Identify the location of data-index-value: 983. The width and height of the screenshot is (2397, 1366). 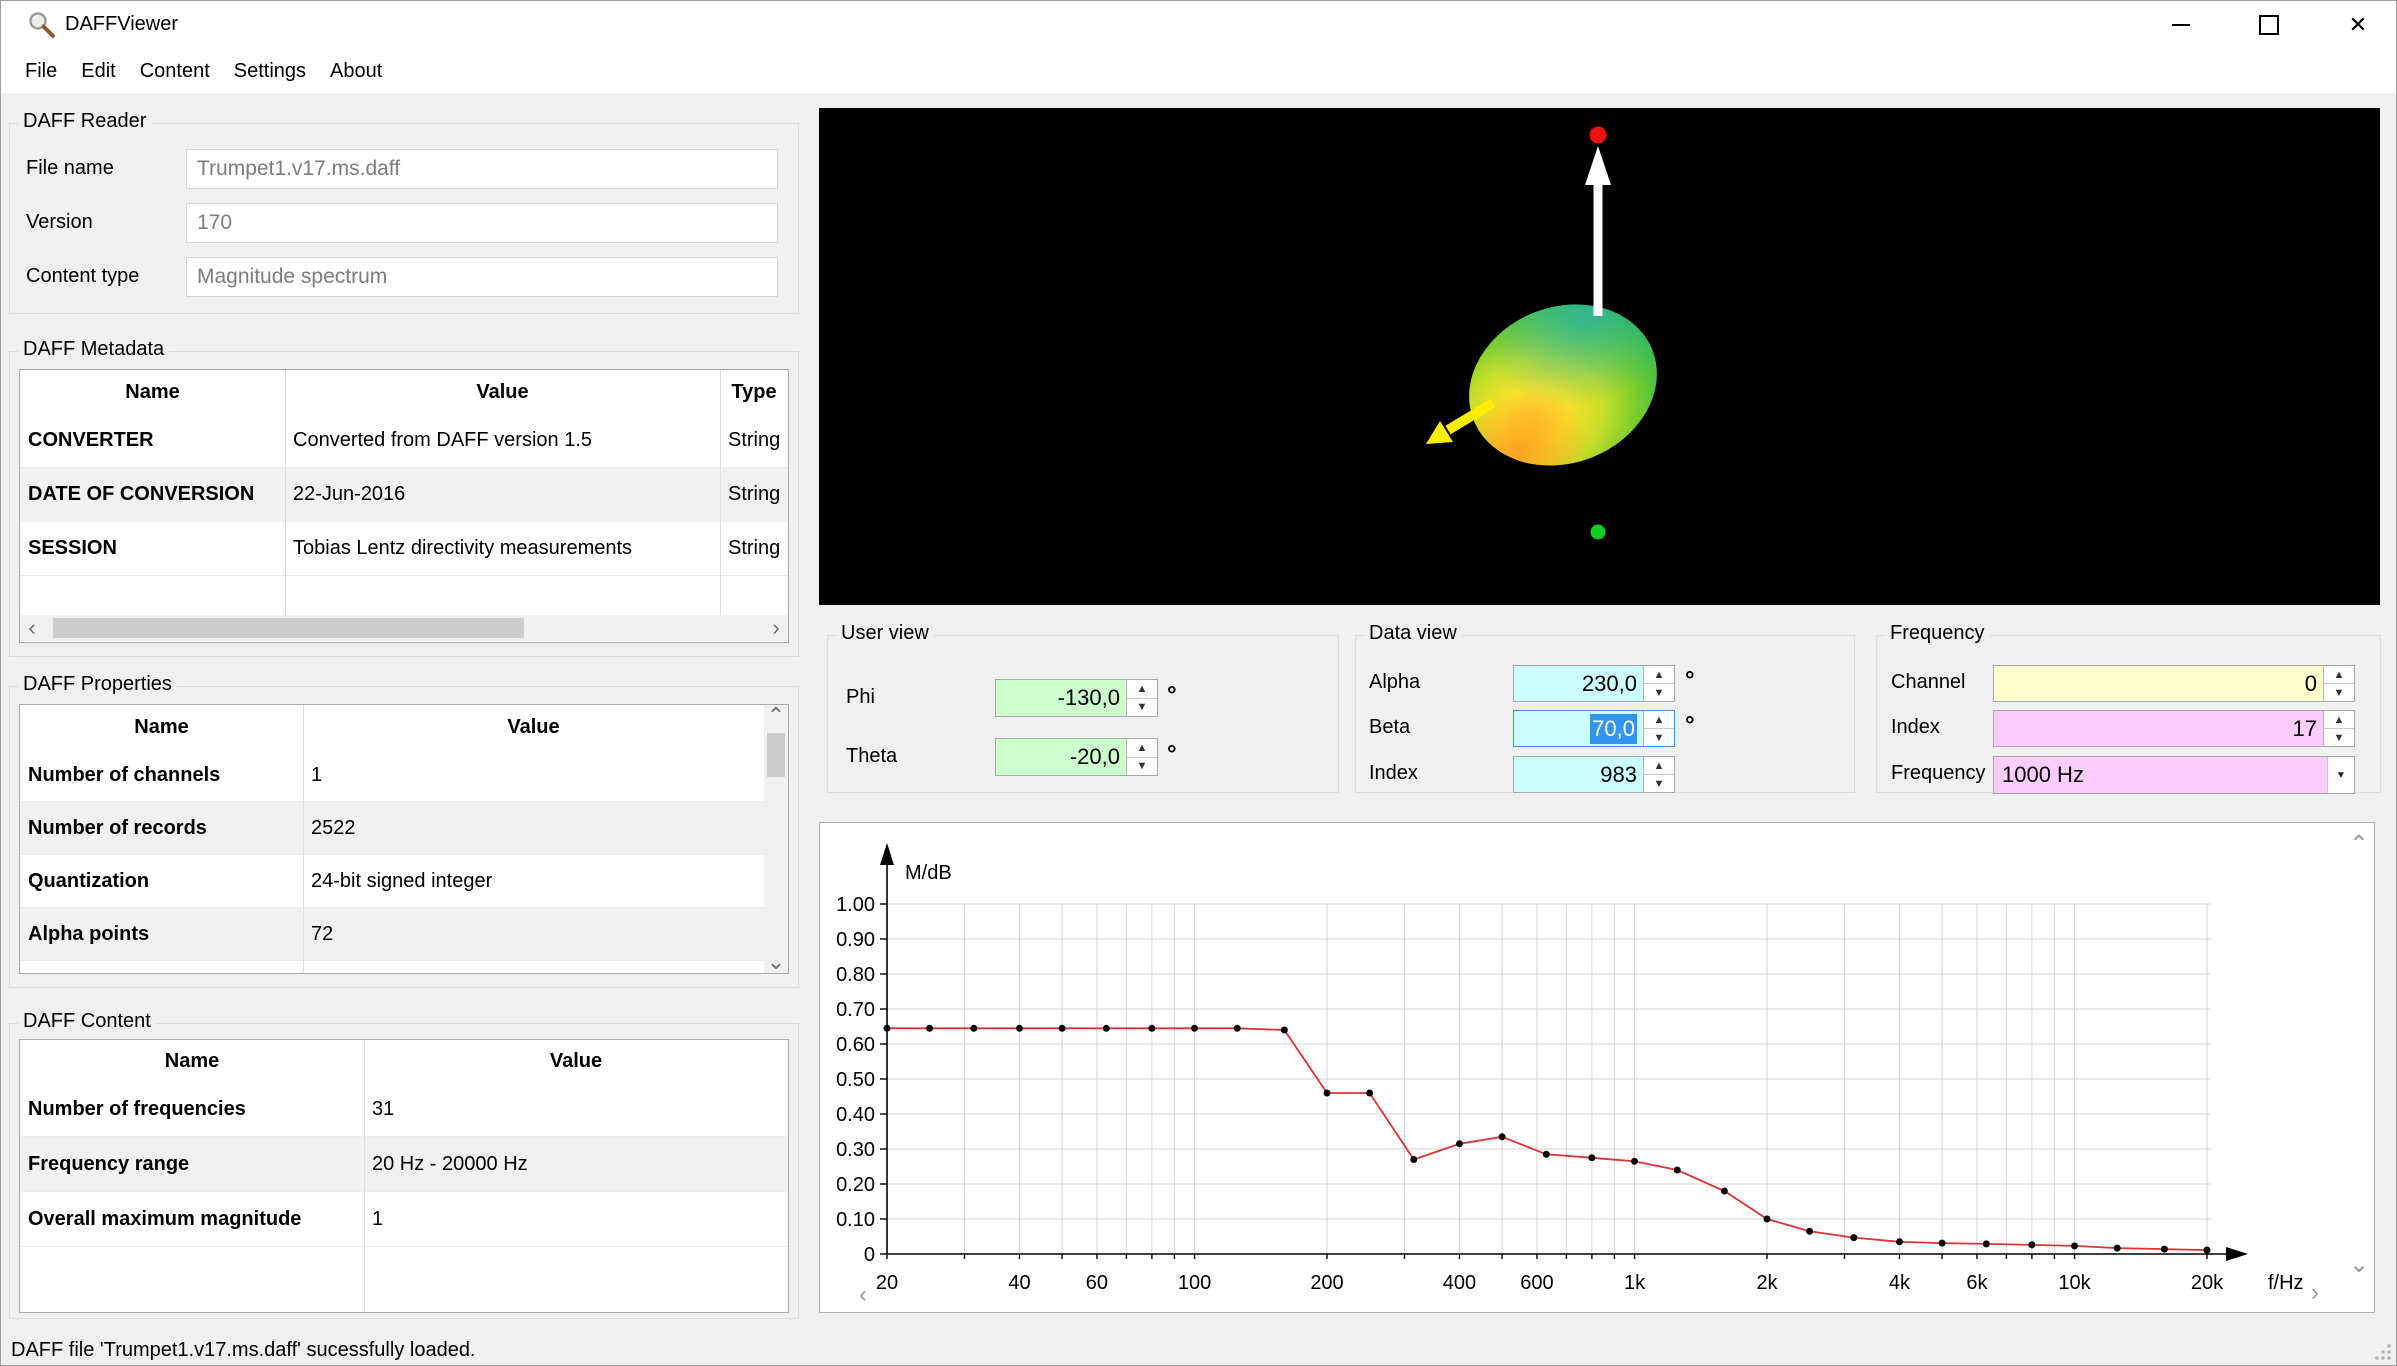
(1618, 774).